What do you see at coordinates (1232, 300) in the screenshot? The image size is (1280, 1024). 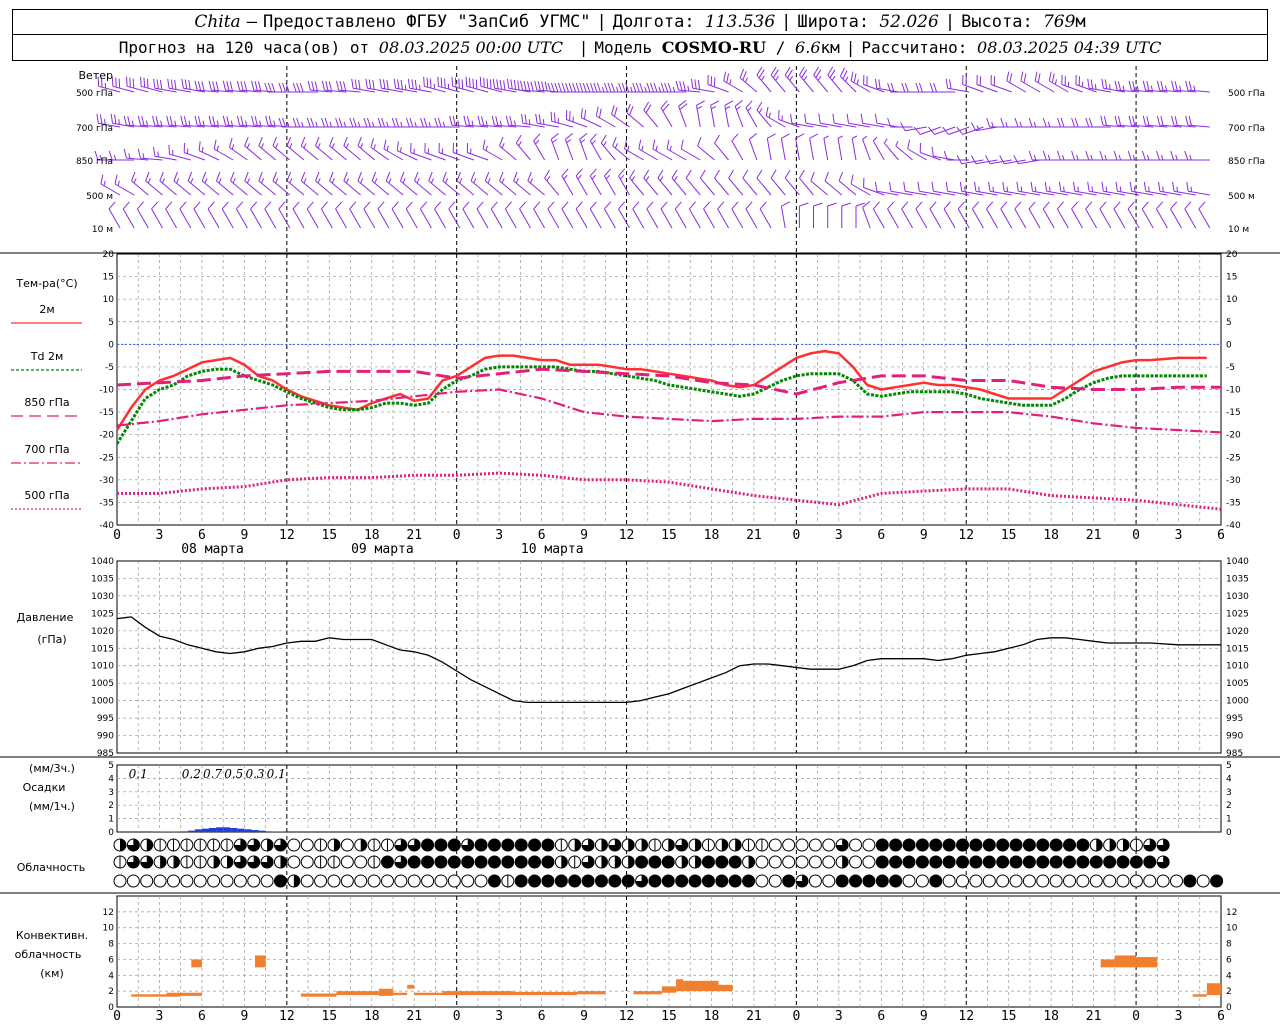 I see `y-tick-label-right: 10` at bounding box center [1232, 300].